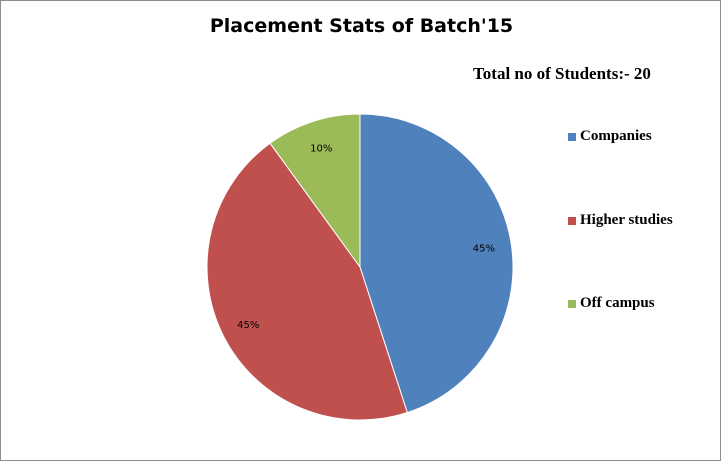 This screenshot has width=721, height=461. What do you see at coordinates (572, 303) in the screenshot?
I see `legend-swatch-off-campus` at bounding box center [572, 303].